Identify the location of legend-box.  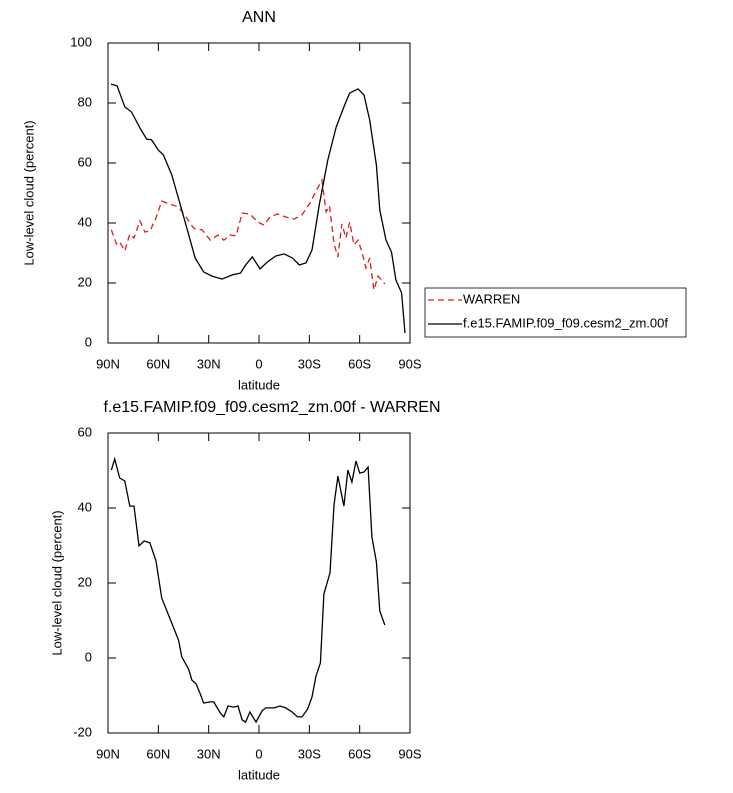
(555, 312).